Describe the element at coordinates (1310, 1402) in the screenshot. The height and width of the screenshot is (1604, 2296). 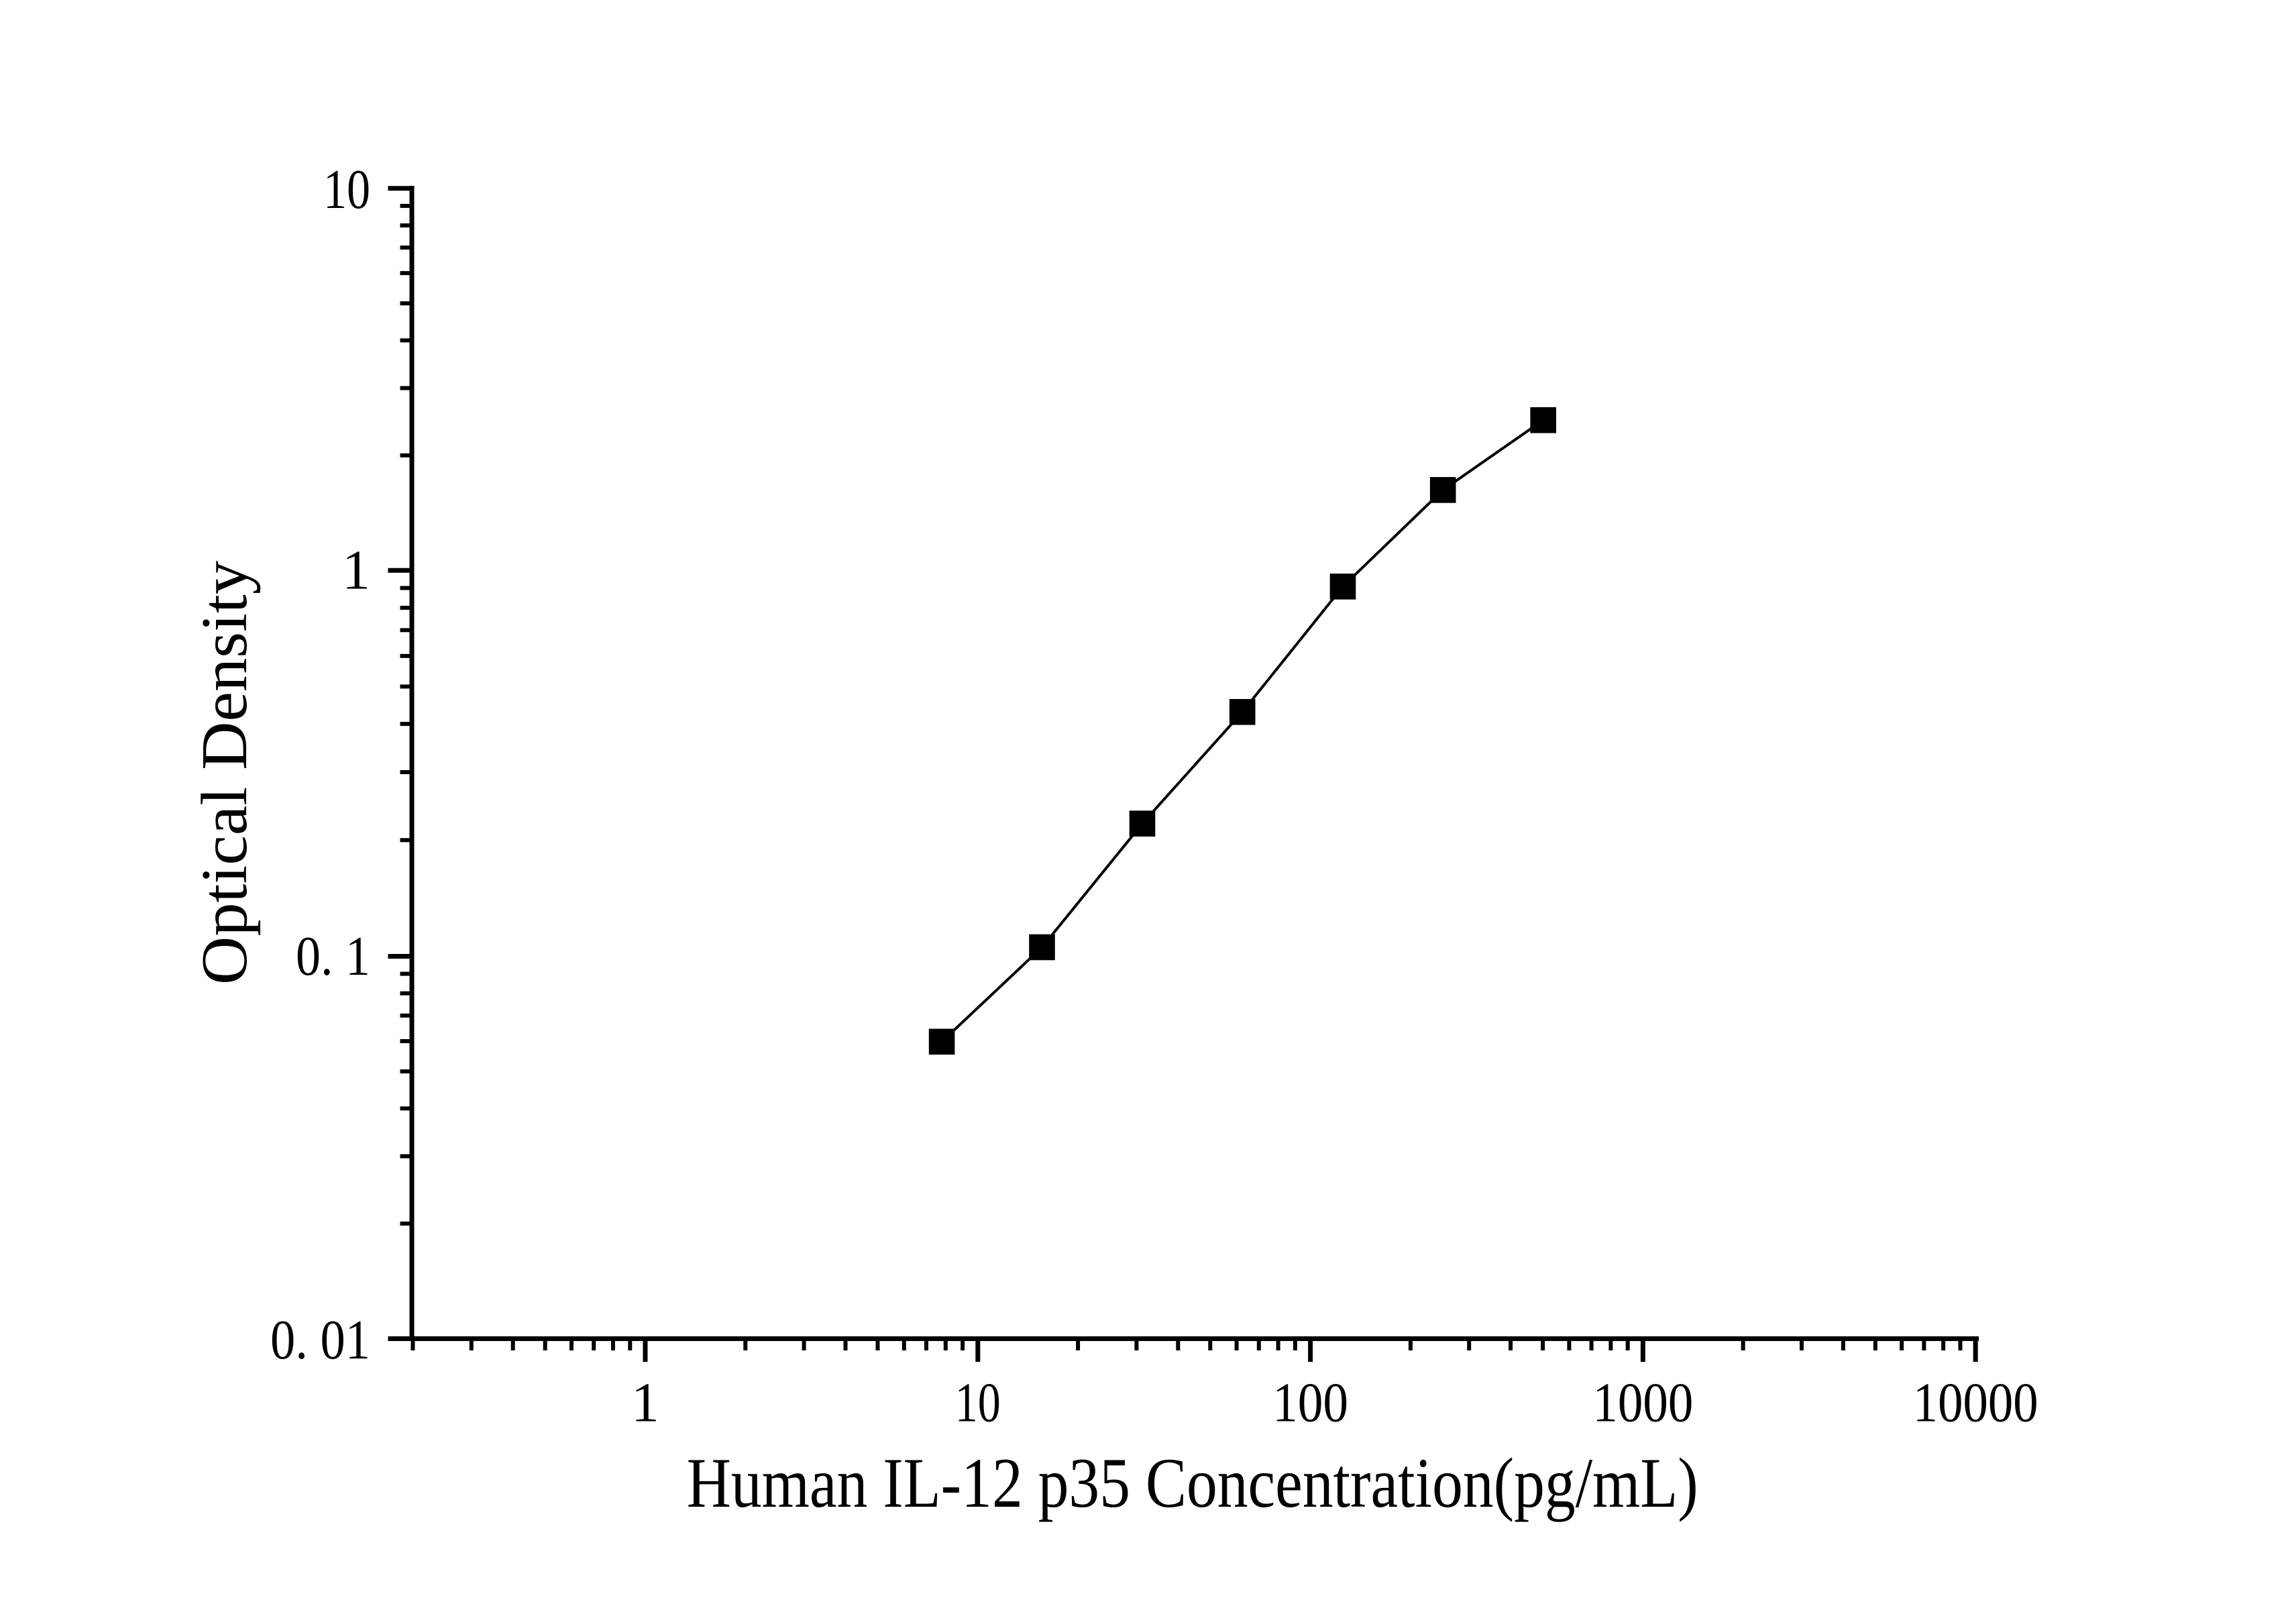
I see `svg-text: 100` at that location.